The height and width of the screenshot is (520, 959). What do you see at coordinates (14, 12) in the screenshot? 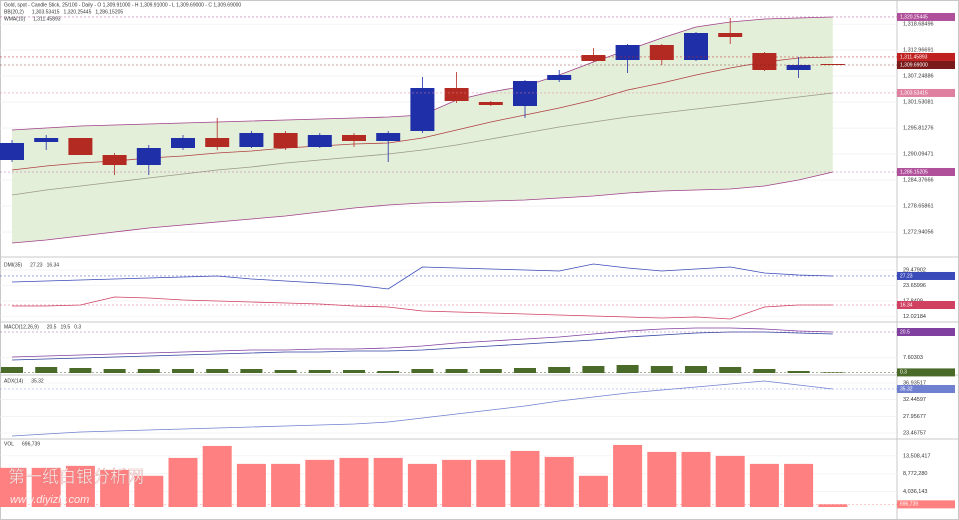
I see `legend-label: BB(20,2)` at bounding box center [14, 12].